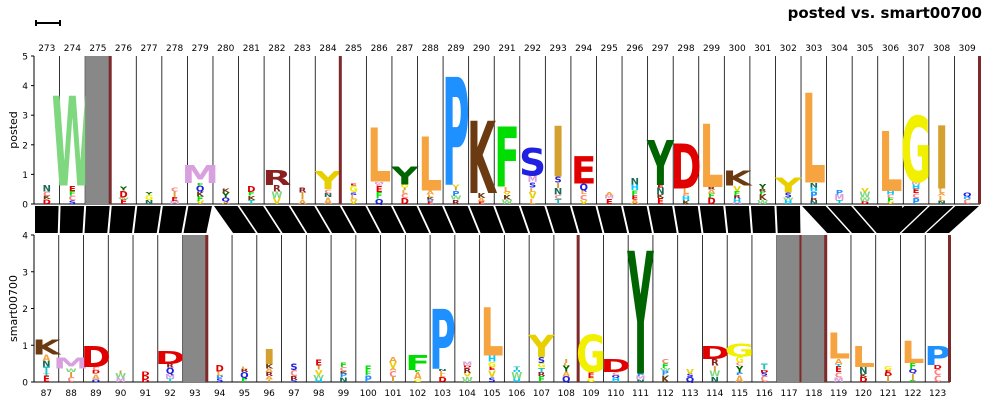  I want to click on position-label: 283, so click(302, 49).